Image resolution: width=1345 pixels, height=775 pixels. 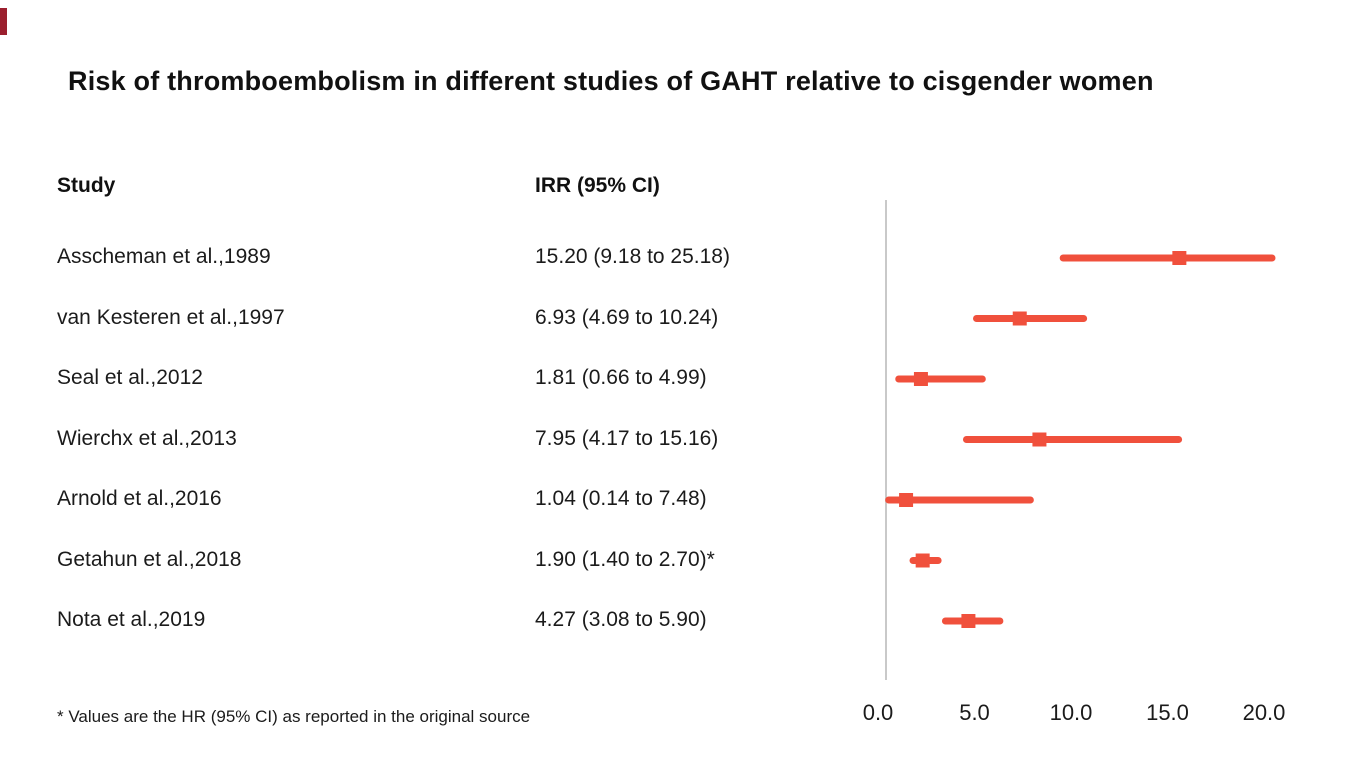 What do you see at coordinates (130, 377) in the screenshot?
I see `study-label: Seal et al.,2012` at bounding box center [130, 377].